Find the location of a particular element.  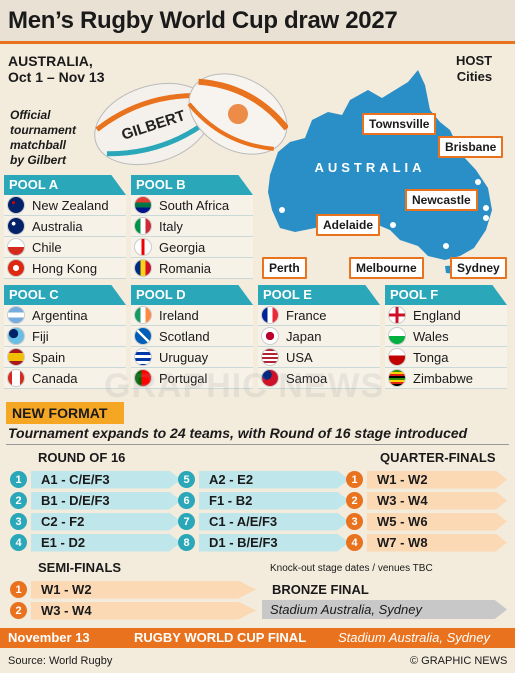

team-row: Georgia is located at coordinates (192, 247).